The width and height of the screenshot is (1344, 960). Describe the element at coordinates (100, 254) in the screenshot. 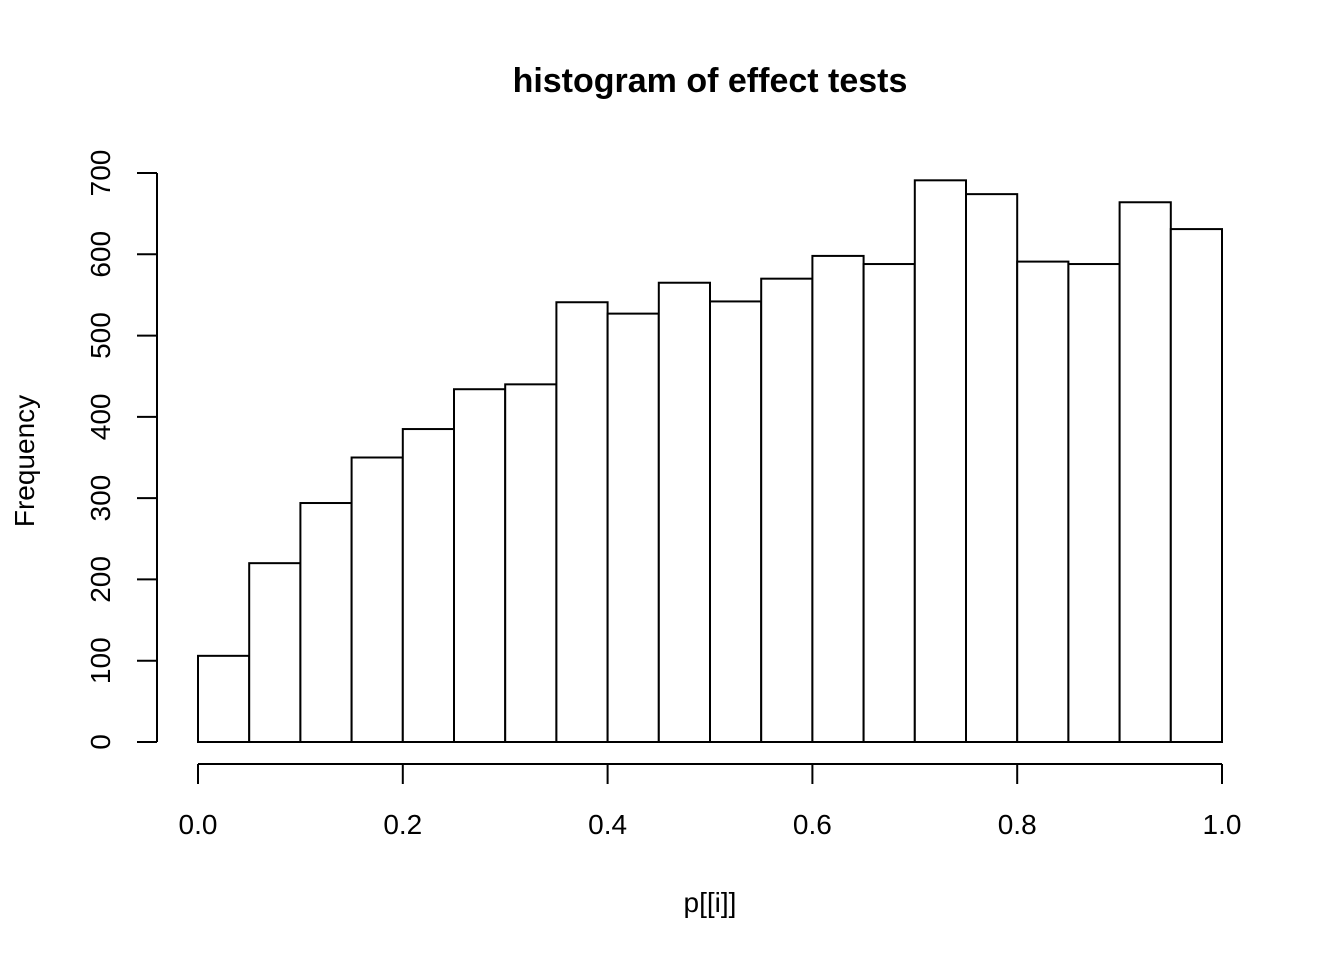

I see `y-tick-label: 600` at that location.